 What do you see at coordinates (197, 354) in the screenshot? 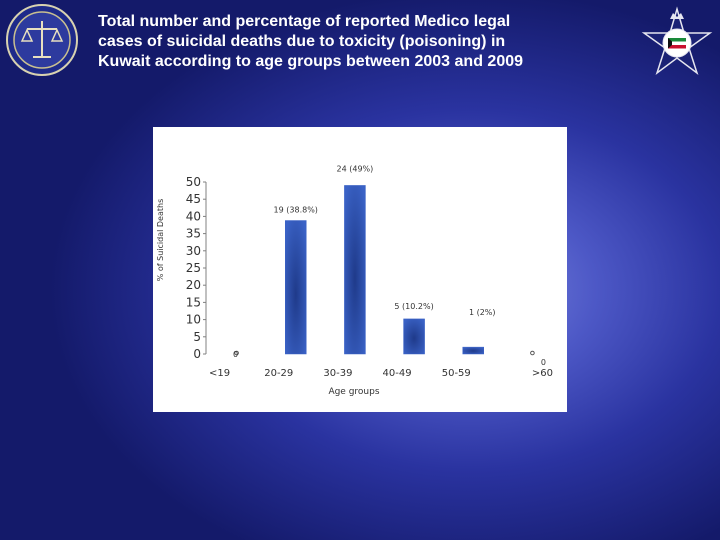
I see `y-tick-label: 0` at bounding box center [197, 354].